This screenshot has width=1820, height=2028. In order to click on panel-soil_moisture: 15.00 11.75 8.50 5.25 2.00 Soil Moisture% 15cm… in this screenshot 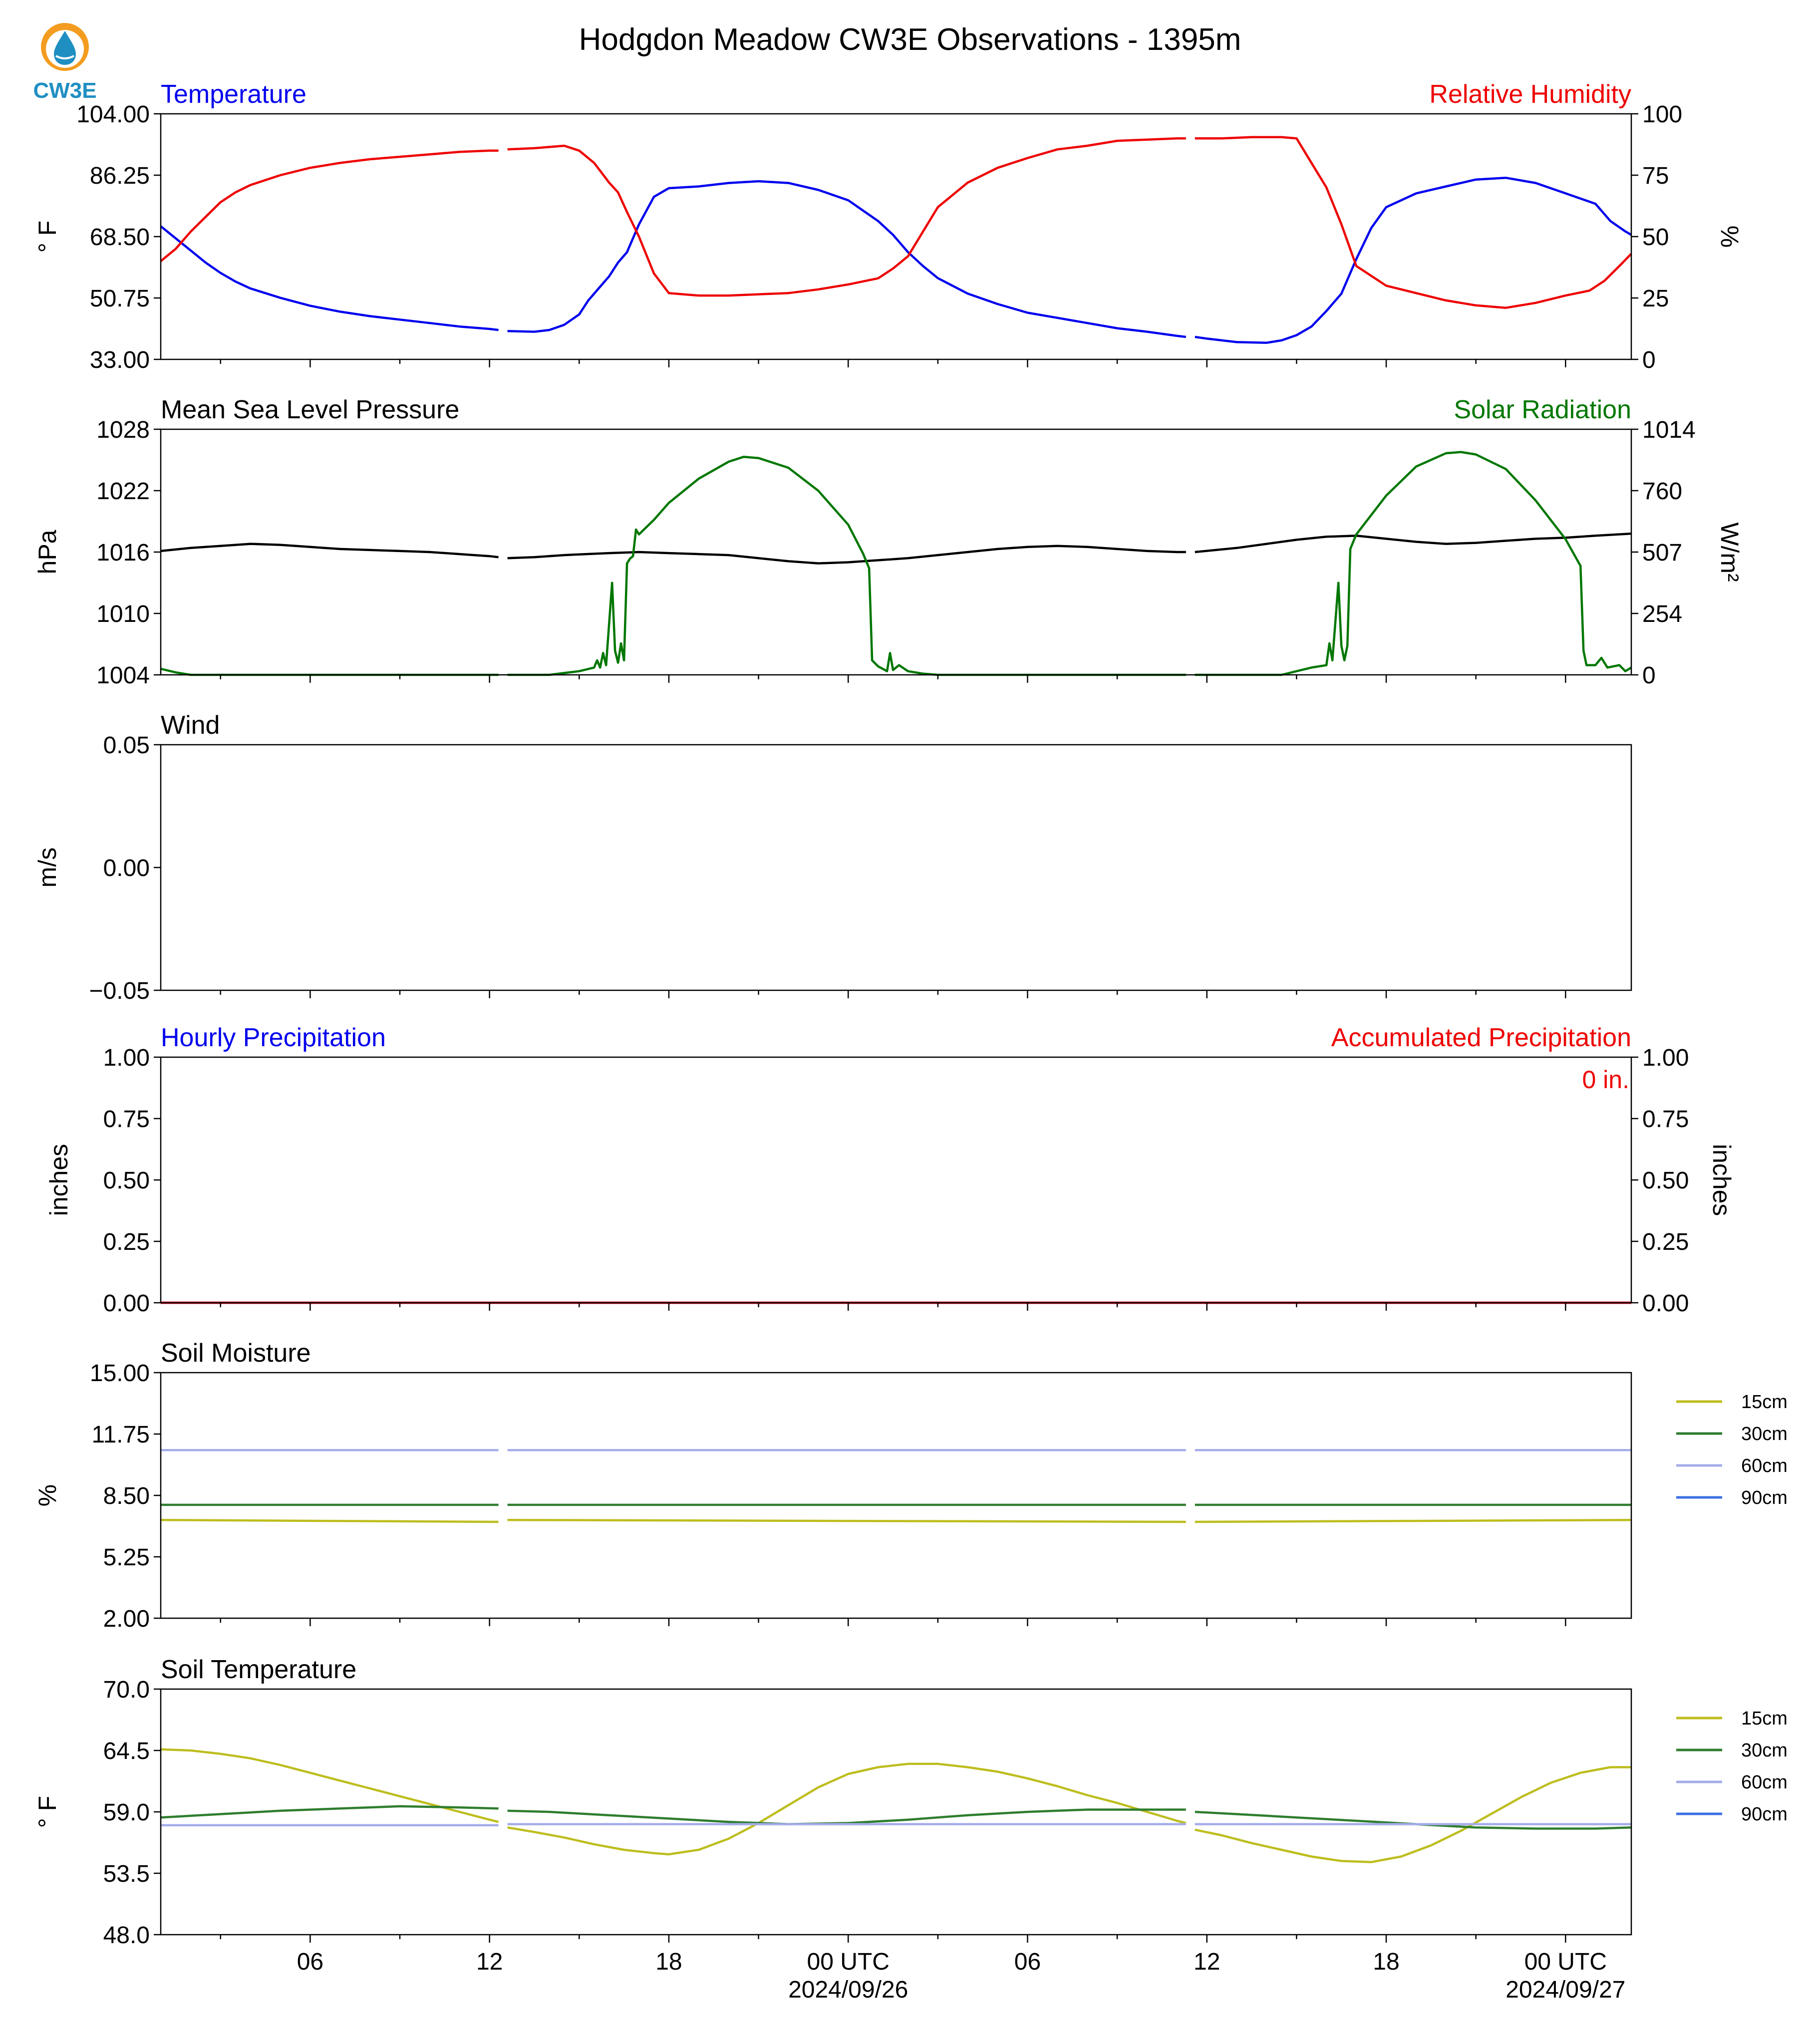, I will do `click(910, 1485)`.